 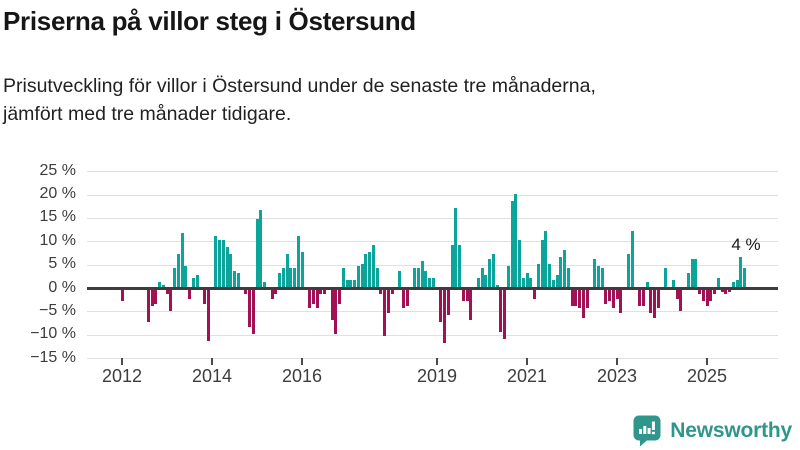 I want to click on y-tick-label: 0 %, so click(x=62, y=287).